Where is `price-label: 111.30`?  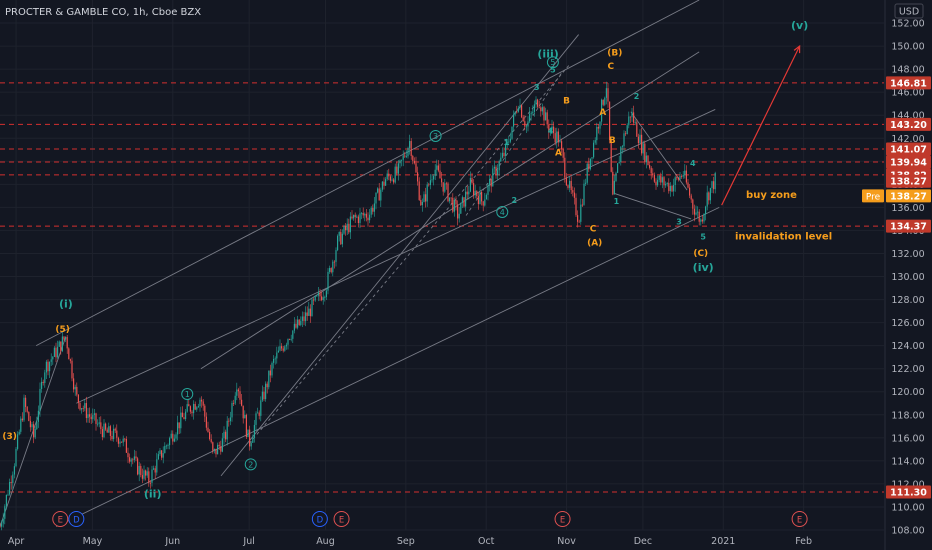 price-label: 111.30 is located at coordinates (908, 492).